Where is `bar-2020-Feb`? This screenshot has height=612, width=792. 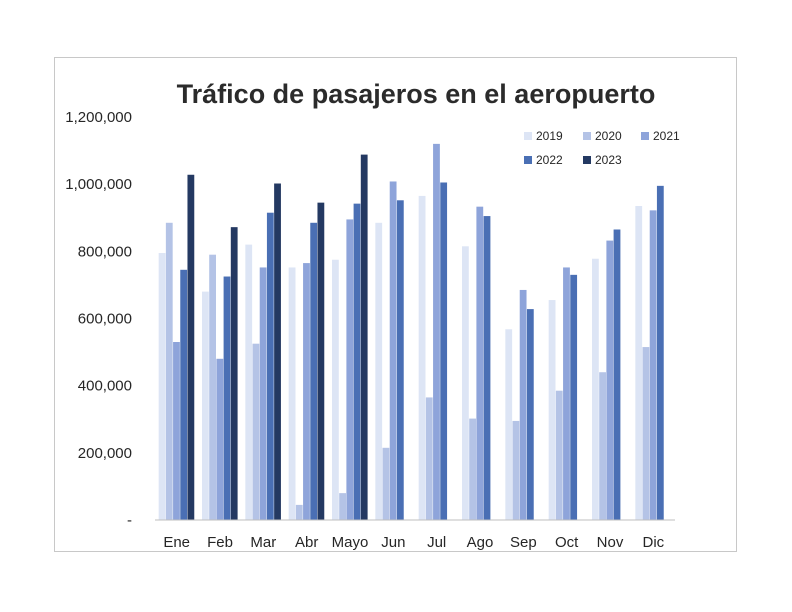 bar-2020-Feb is located at coordinates (212, 387).